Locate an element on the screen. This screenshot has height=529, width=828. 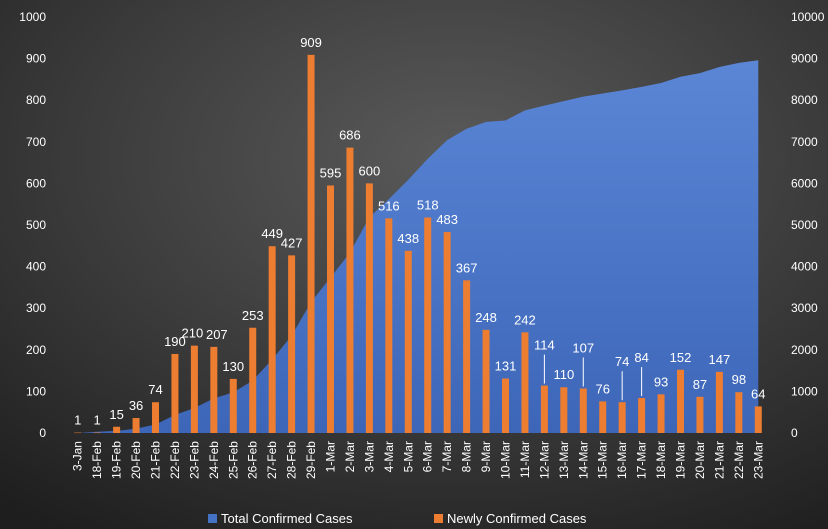
bar-newly-confirmed-22-Feb is located at coordinates (175, 393).